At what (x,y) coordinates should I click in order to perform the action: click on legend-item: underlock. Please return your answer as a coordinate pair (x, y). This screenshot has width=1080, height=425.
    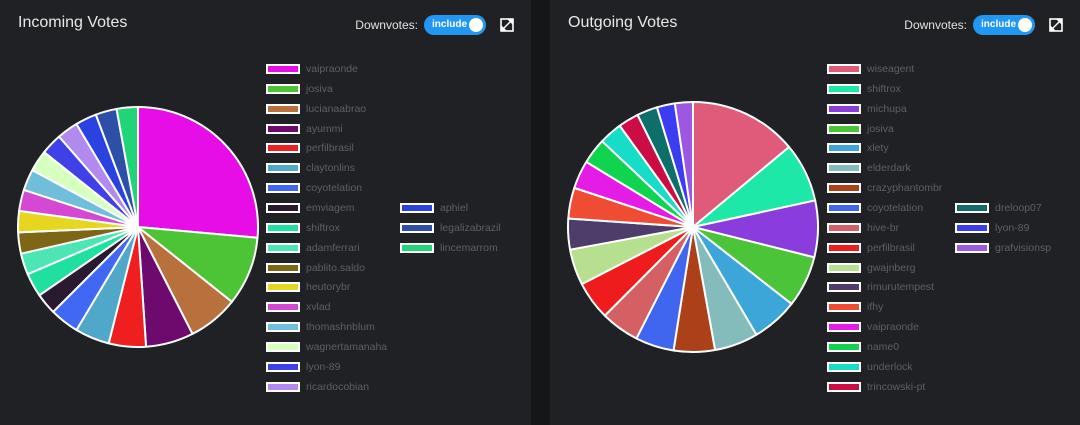
    Looking at the image, I should click on (870, 367).